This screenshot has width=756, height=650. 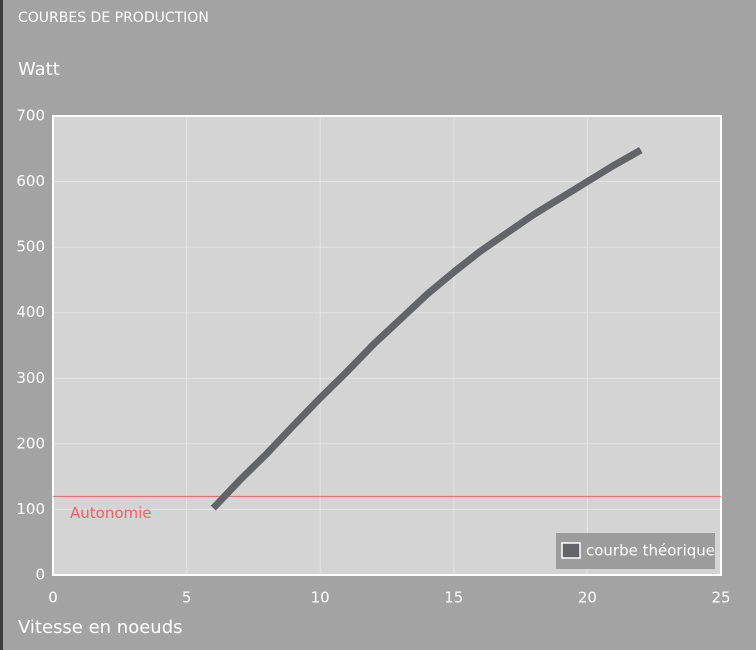 I want to click on y-tick-label: 0, so click(x=40, y=575).